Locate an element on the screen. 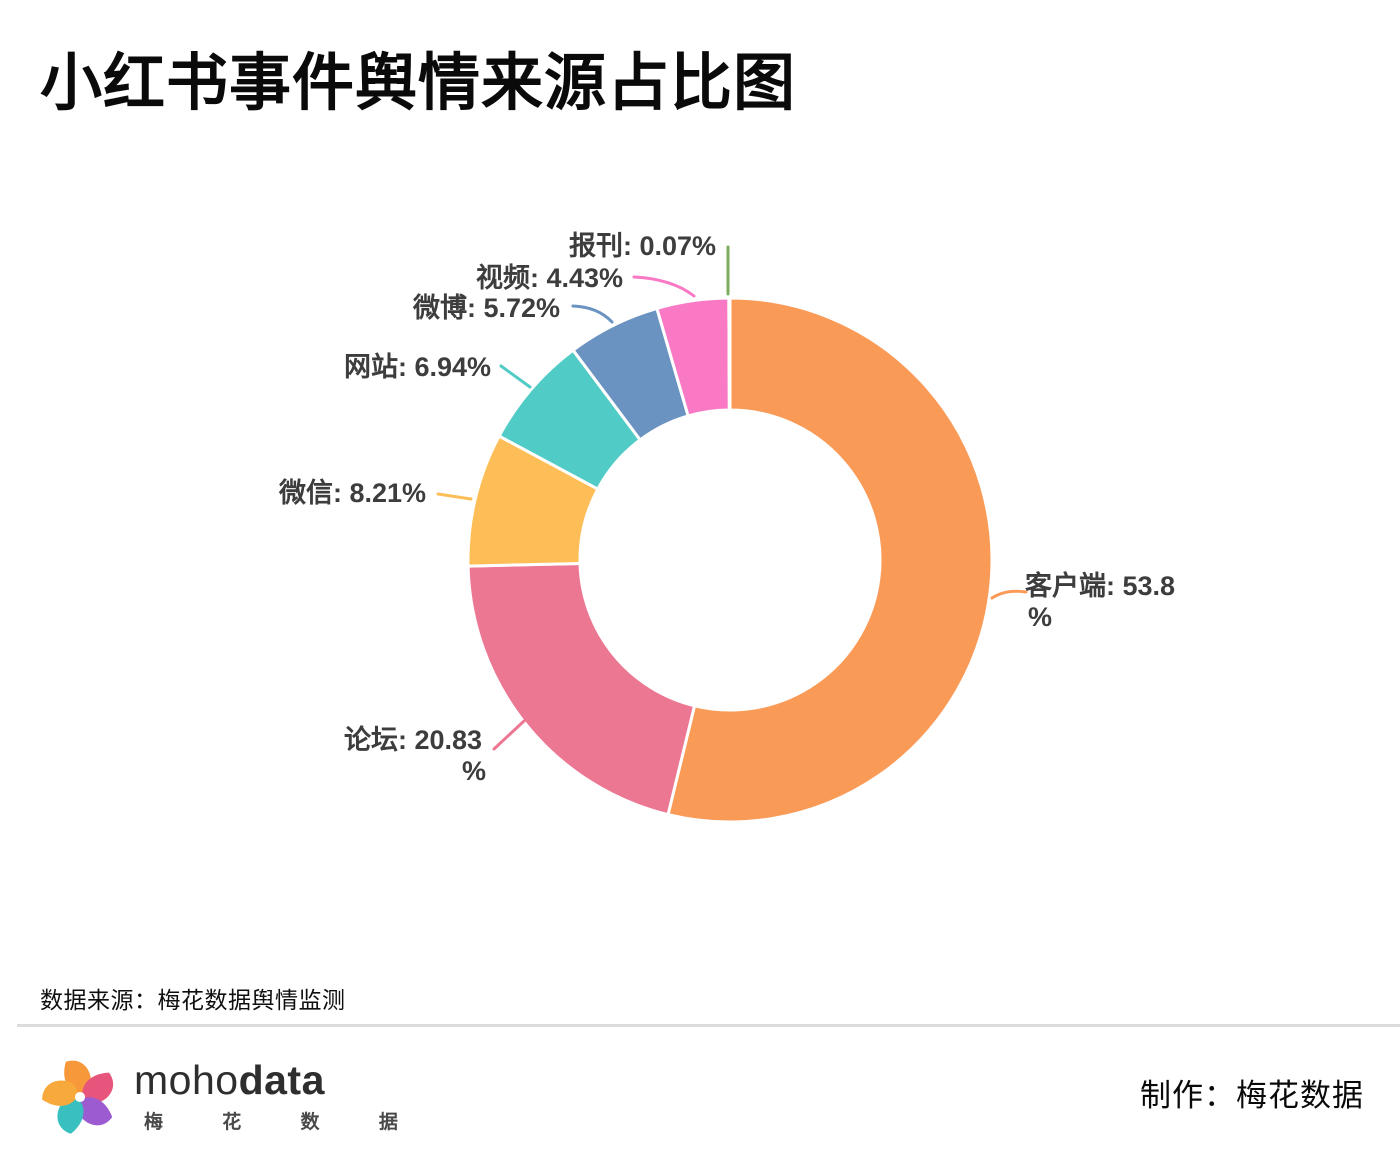 The height and width of the screenshot is (1152, 1400). leader-line-website is located at coordinates (515, 376).